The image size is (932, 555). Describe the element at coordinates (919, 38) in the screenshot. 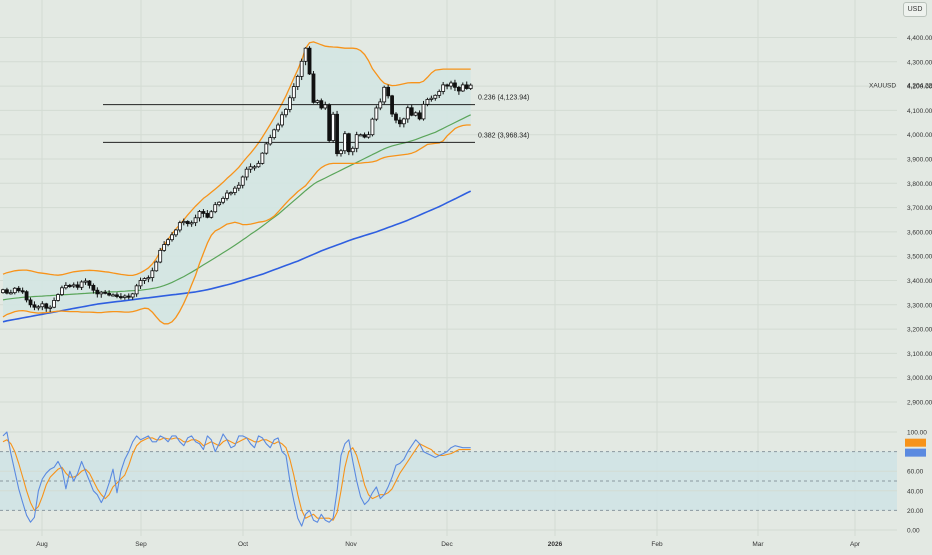

I see `price-axis-label: 4,400.00` at that location.